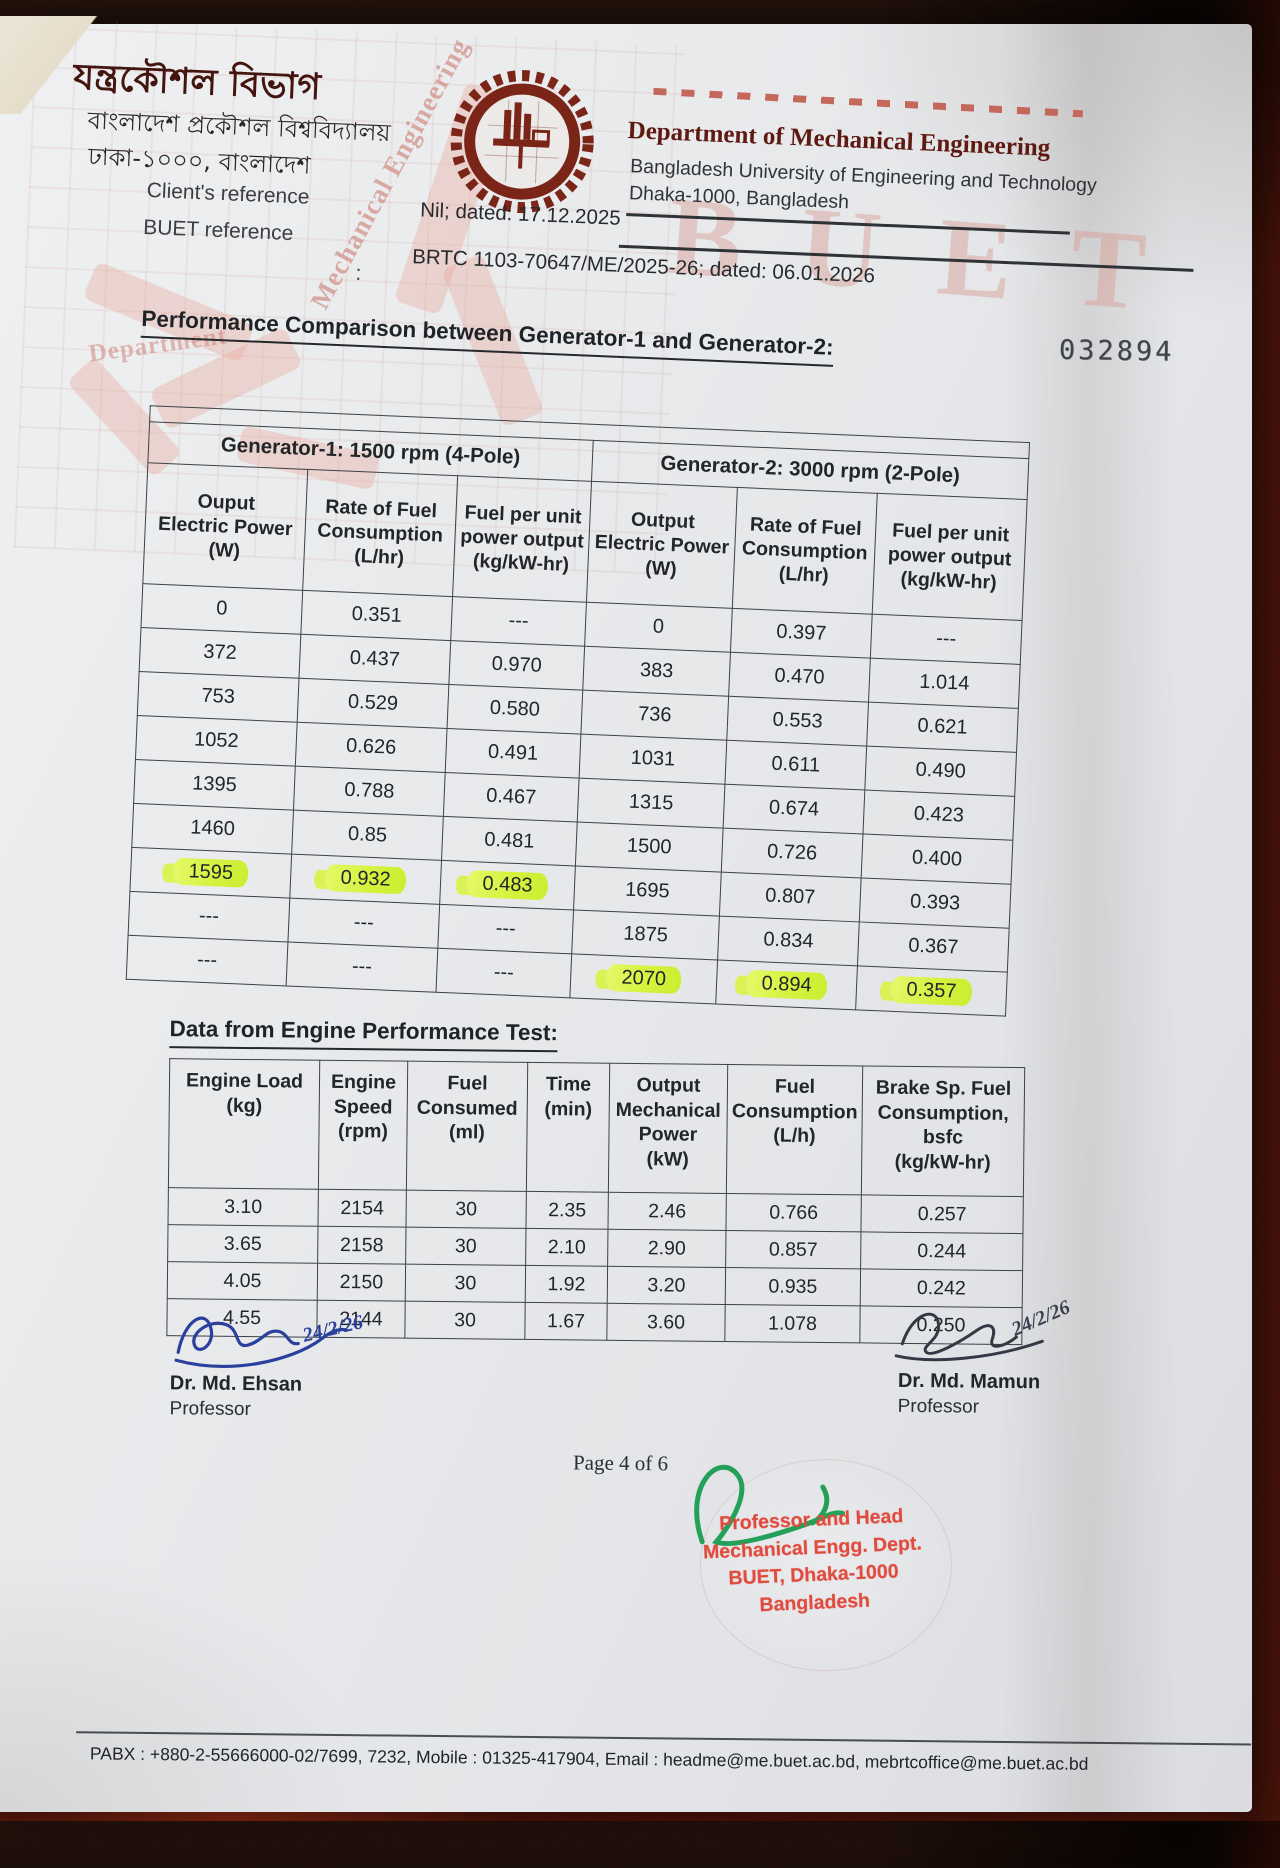  I want to click on cell: 1.67, so click(566, 1321).